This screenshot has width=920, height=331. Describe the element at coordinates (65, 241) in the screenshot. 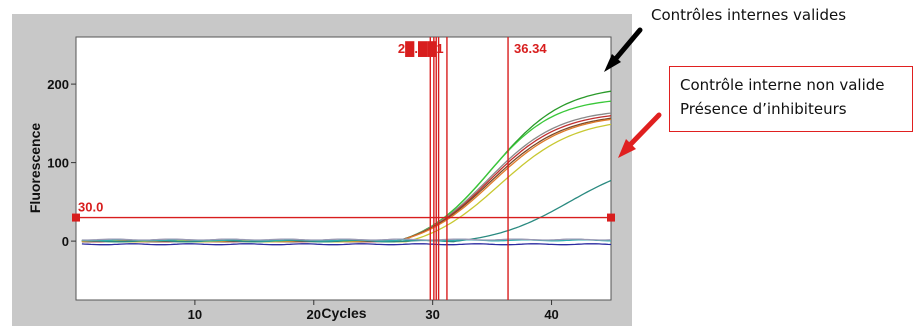

I see `y-tick-label: 0` at that location.